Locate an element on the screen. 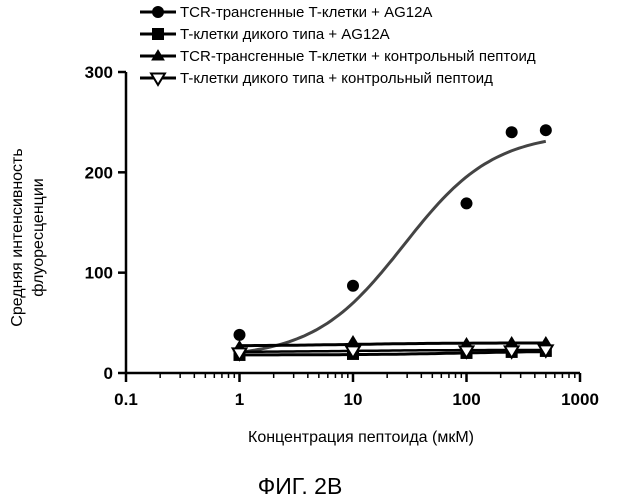  x-tick-label: 0.1 is located at coordinates (126, 399).